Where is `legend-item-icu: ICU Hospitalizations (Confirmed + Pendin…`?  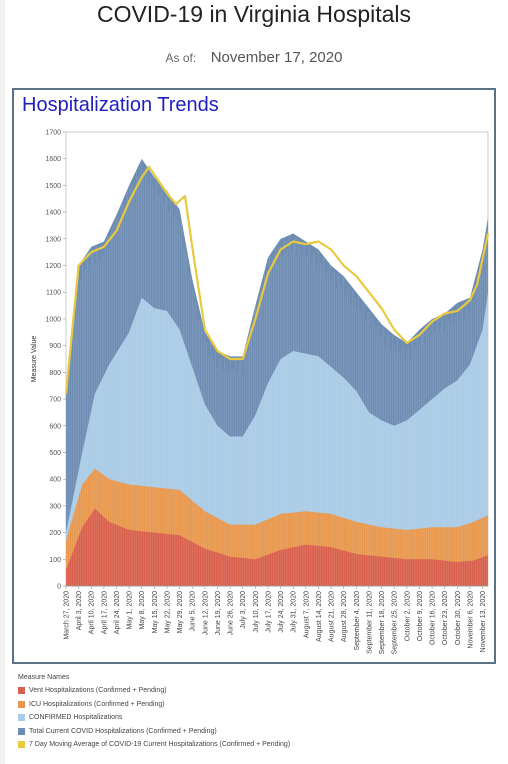
legend-item-icu: ICU Hospitalizations (Confirmed + Pendin… is located at coordinates (154, 705).